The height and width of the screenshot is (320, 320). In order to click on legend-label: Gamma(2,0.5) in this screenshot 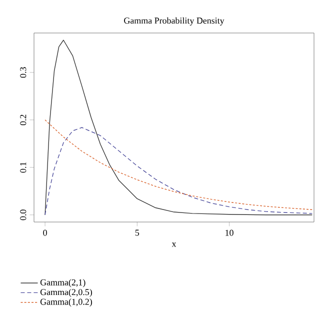, I will do `click(66, 292)`.